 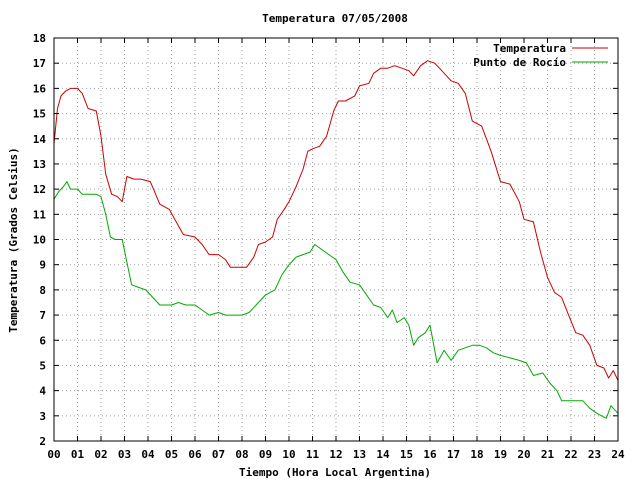 I want to click on y-tick-label: 10, so click(x=39, y=240).